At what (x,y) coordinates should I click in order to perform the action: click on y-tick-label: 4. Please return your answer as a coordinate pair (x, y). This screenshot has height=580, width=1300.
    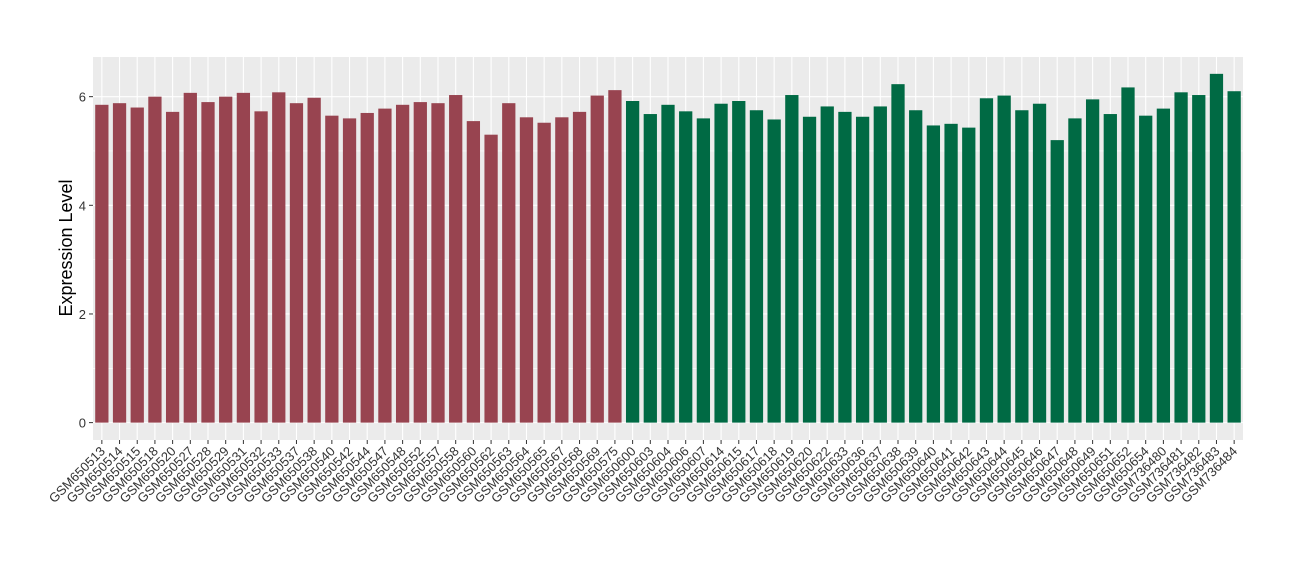
    Looking at the image, I should click on (82, 205).